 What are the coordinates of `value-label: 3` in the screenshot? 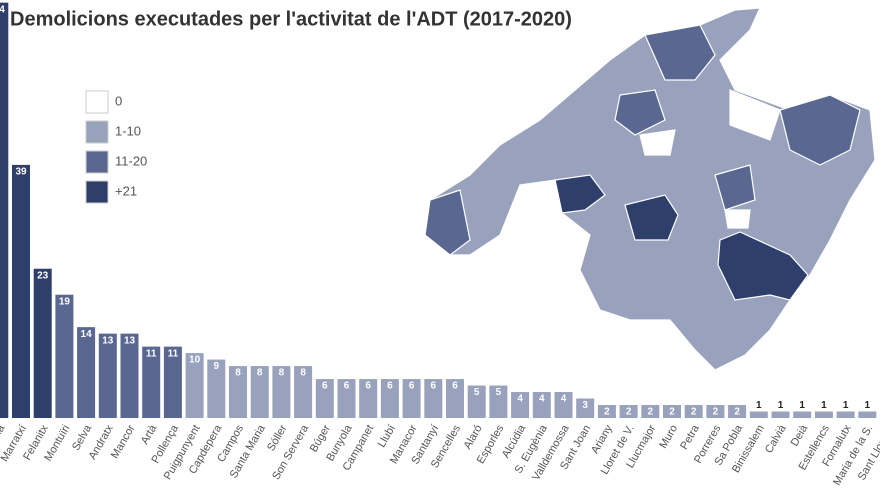 It's located at (585, 405).